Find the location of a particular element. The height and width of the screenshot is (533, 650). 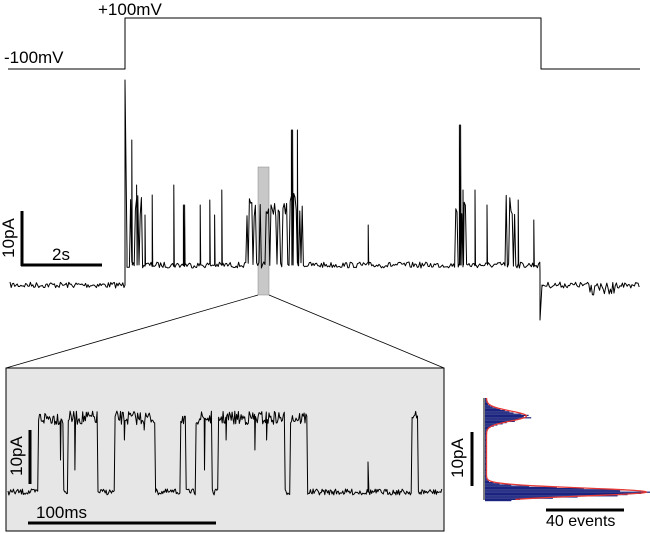

holding-potential-label: -100mV is located at coordinates (34, 57).